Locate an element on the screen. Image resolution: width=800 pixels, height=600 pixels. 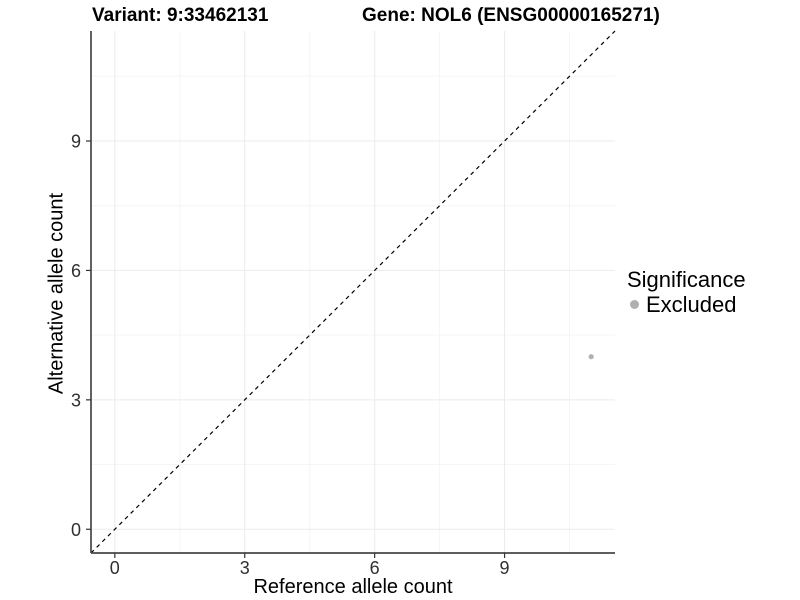
legend-entry-label: Excluded is located at coordinates (691, 304).